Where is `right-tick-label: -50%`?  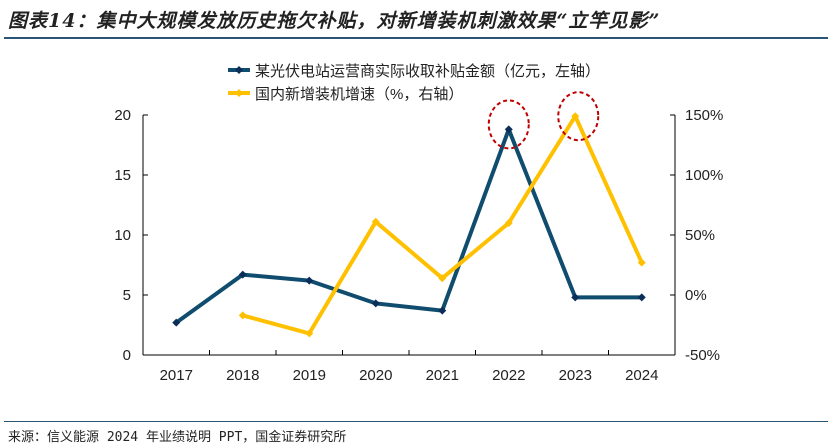 right-tick-label: -50% is located at coordinates (702, 355).